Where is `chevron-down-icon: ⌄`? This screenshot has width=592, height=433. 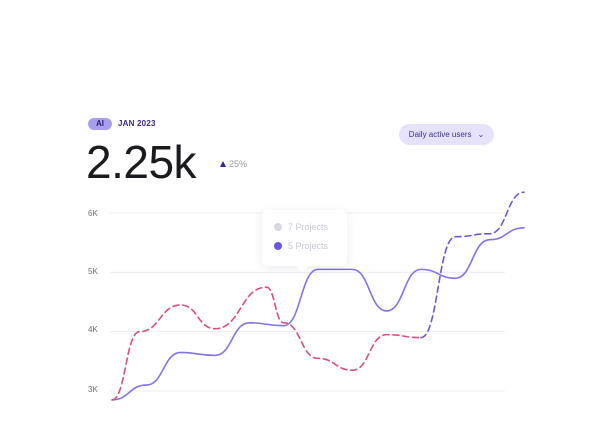
chevron-down-icon: ⌄ is located at coordinates (481, 134).